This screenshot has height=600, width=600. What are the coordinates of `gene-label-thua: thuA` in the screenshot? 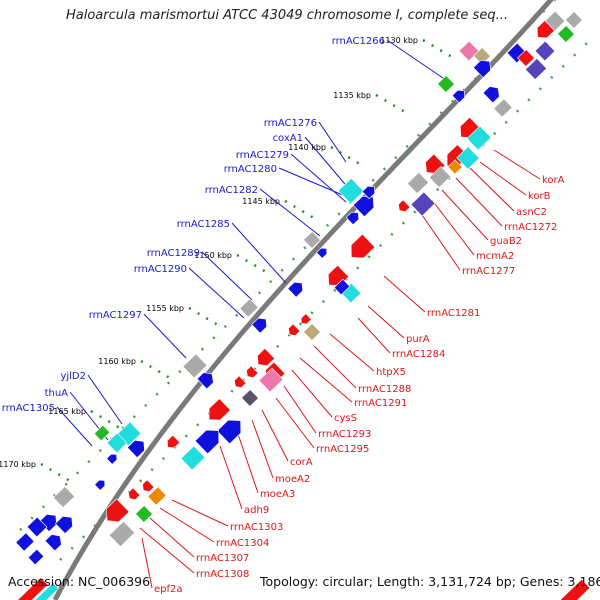 It's located at (57, 393).